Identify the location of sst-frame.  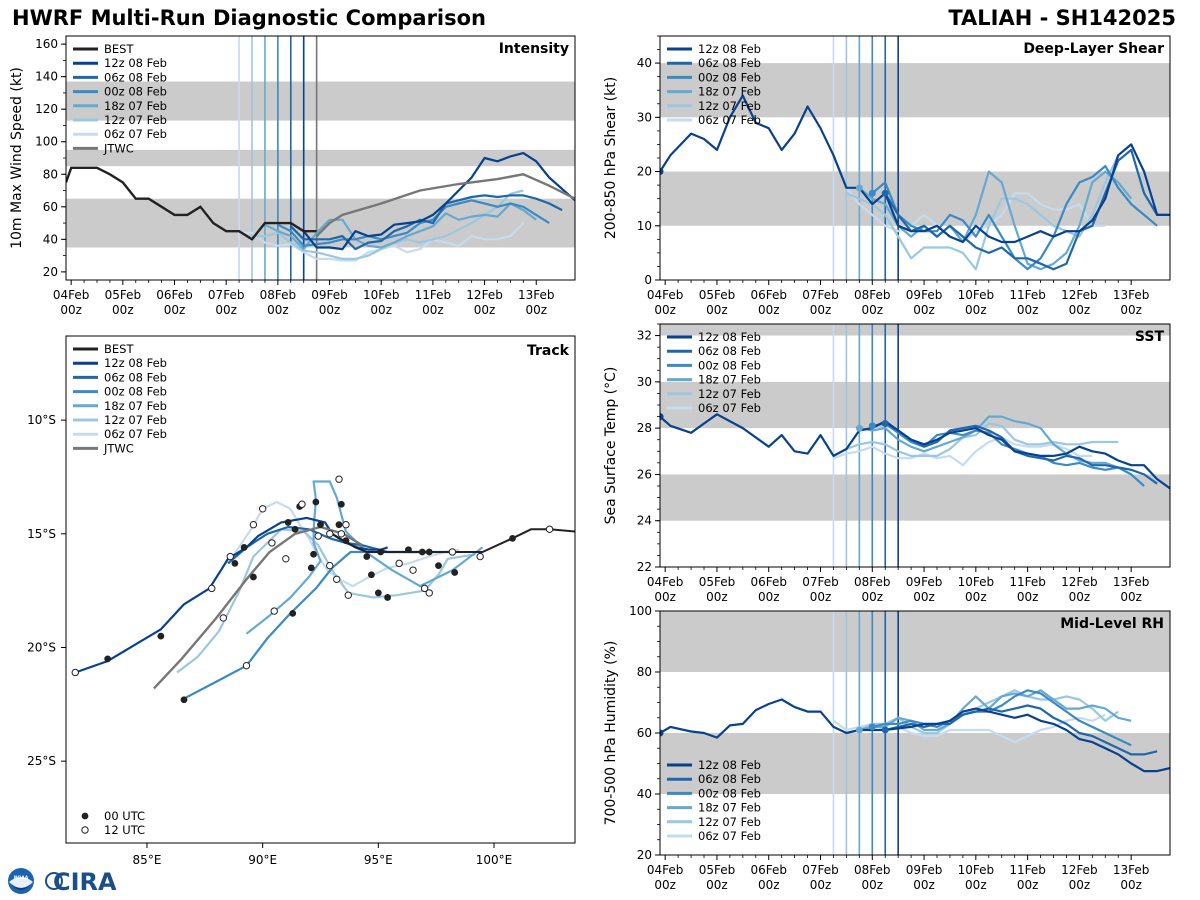
(915, 445).